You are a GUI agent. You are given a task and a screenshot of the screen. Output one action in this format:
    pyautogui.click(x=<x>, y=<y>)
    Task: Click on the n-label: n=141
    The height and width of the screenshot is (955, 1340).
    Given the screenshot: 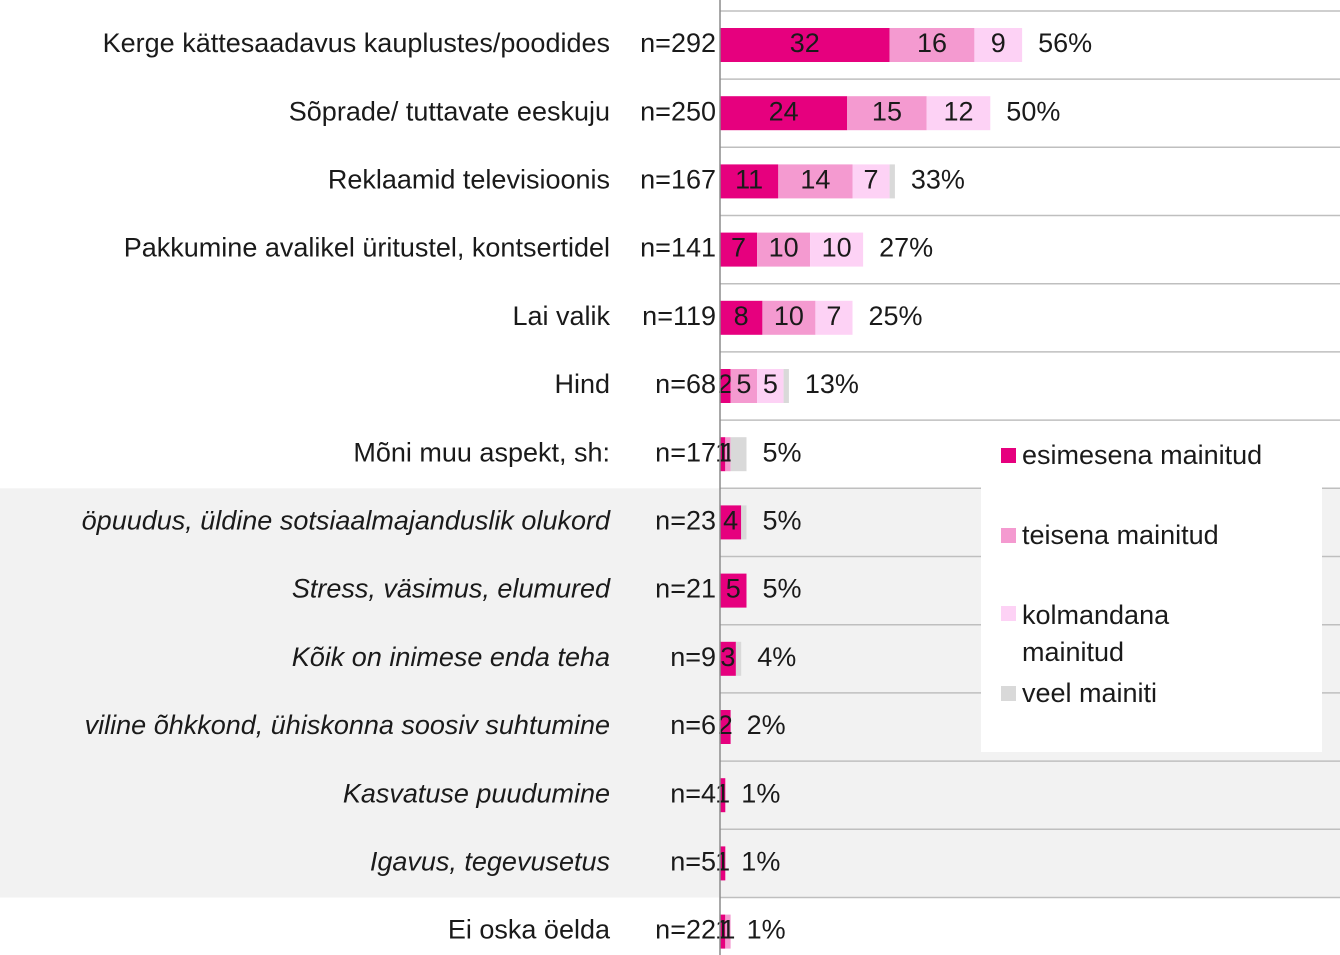 What is the action you would take?
    pyautogui.click(x=678, y=248)
    